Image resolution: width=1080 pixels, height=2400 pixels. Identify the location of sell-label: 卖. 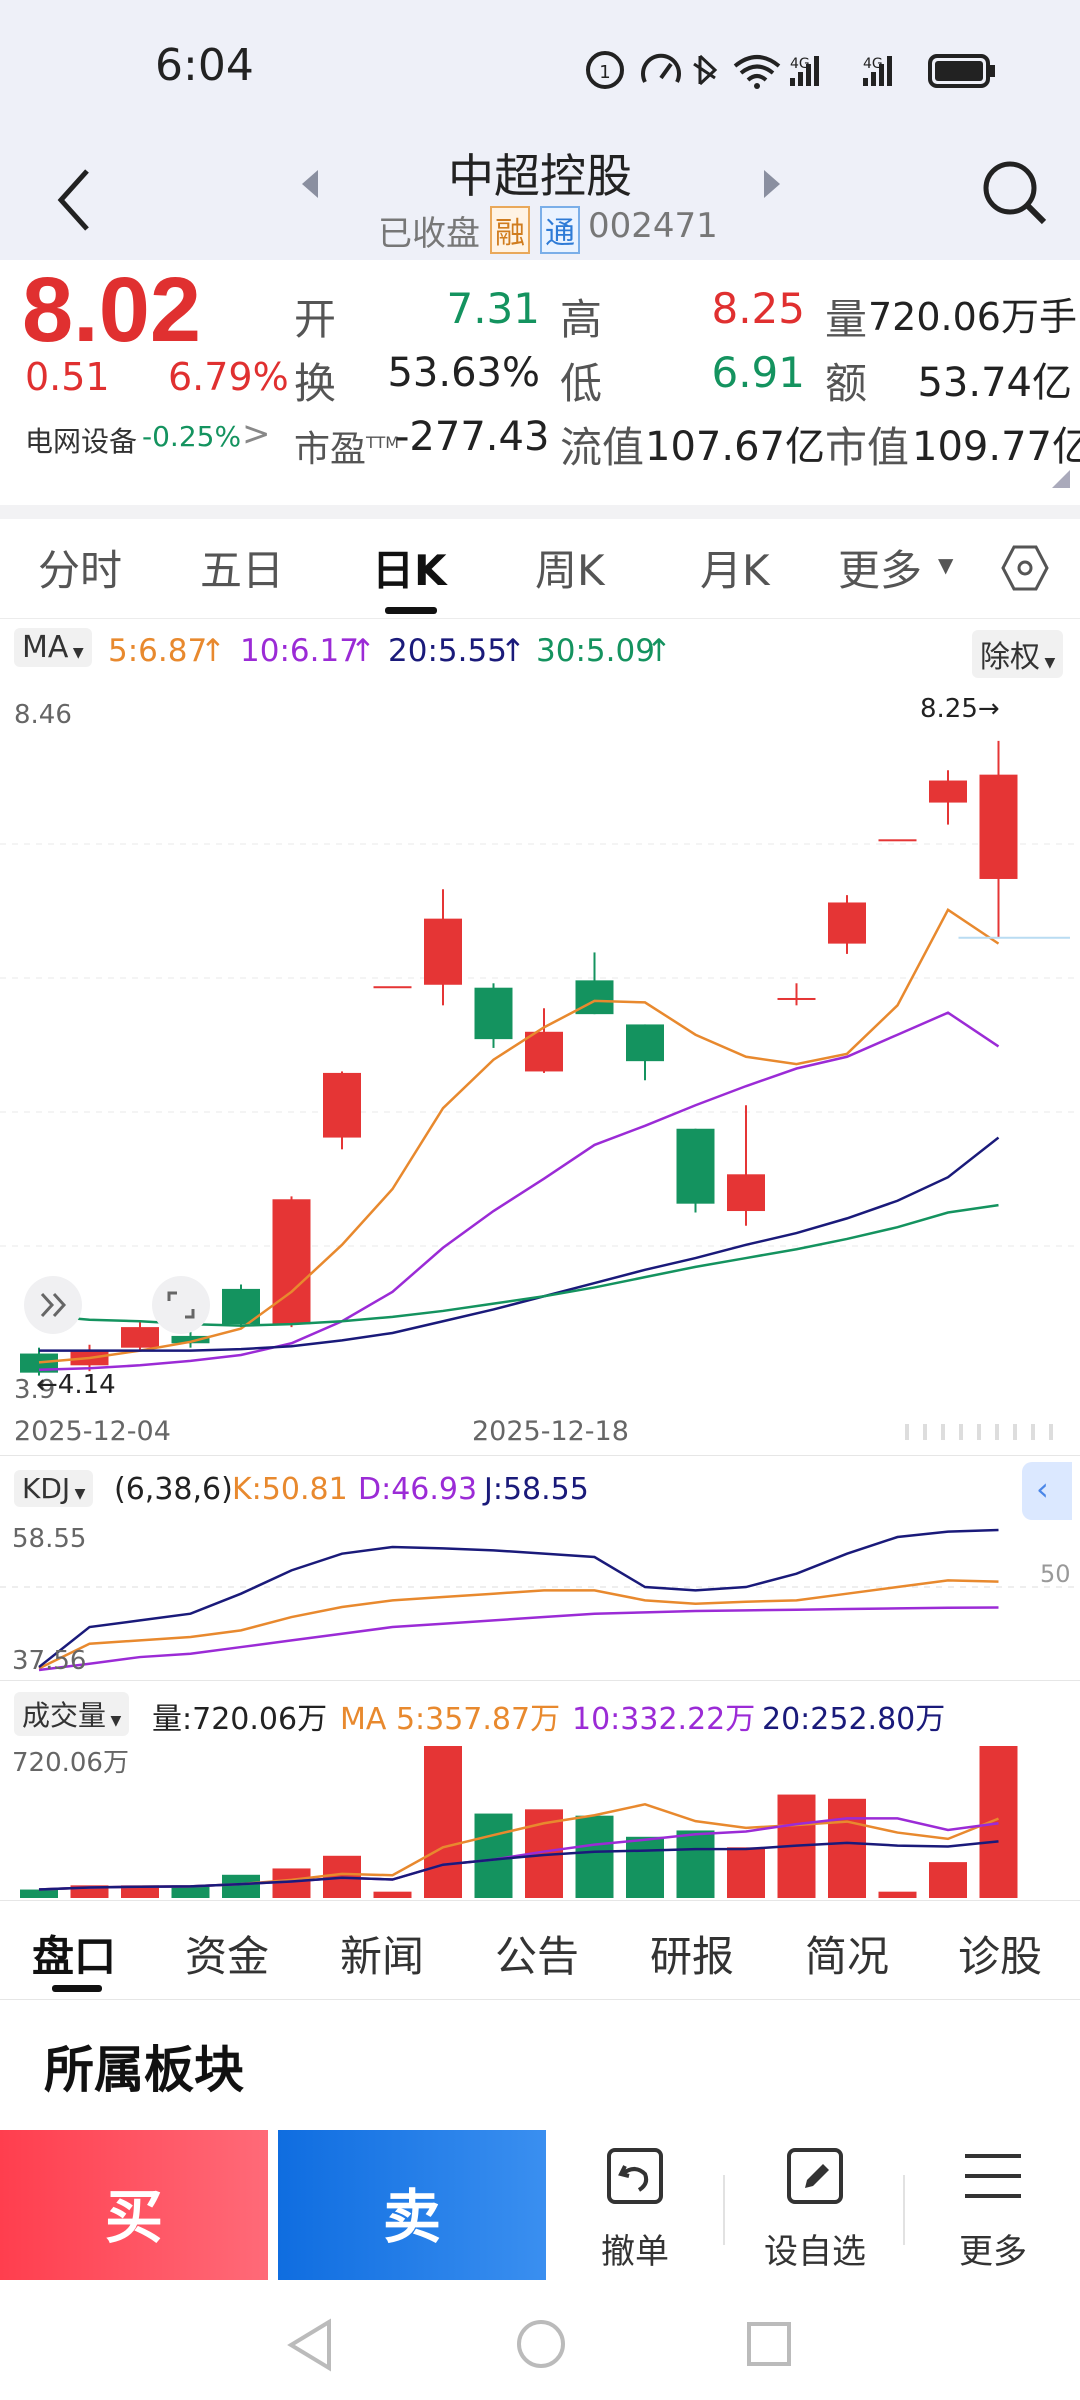
(411, 2217).